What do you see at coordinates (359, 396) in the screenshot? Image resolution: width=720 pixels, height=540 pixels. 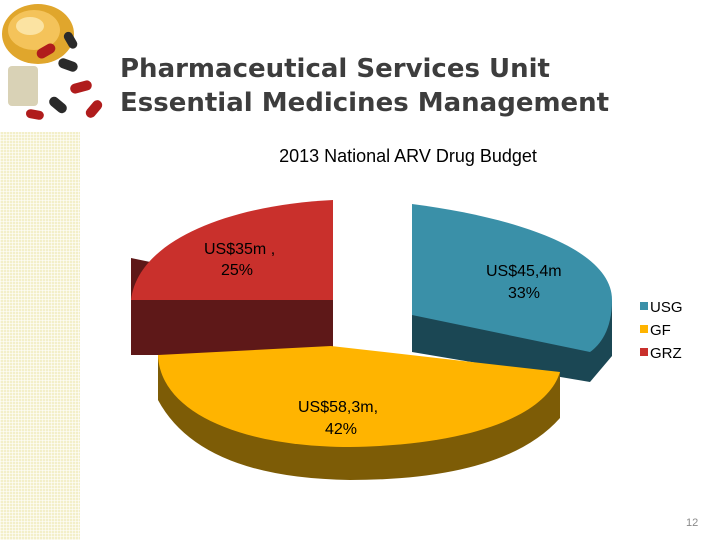 I see `slice-gf` at bounding box center [359, 396].